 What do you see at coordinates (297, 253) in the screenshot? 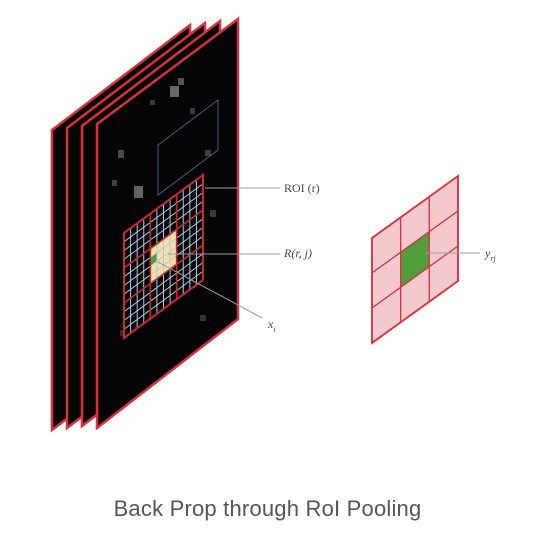
I see `region-label: R(r, j)` at bounding box center [297, 253].